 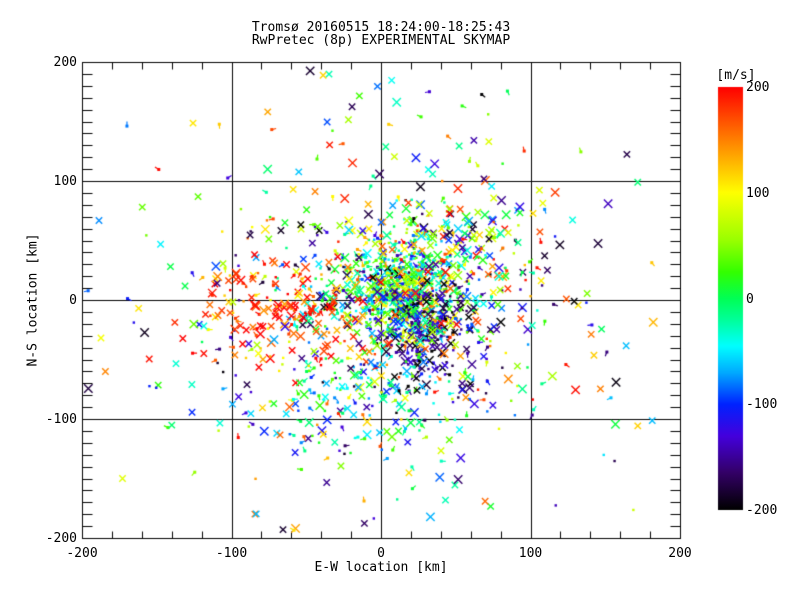 What do you see at coordinates (736, 75) in the screenshot?
I see `colorbar-unit-label: [m/s]` at bounding box center [736, 75].